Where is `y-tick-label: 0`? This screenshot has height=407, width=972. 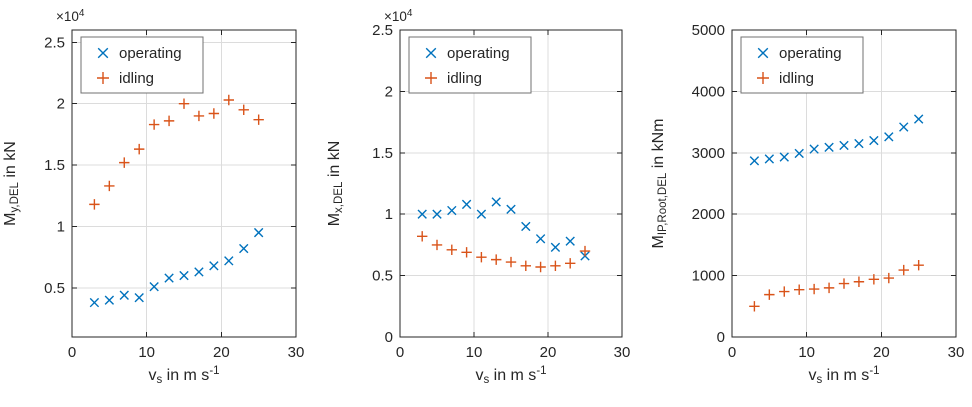 y-tick-label: 0 is located at coordinates (389, 337).